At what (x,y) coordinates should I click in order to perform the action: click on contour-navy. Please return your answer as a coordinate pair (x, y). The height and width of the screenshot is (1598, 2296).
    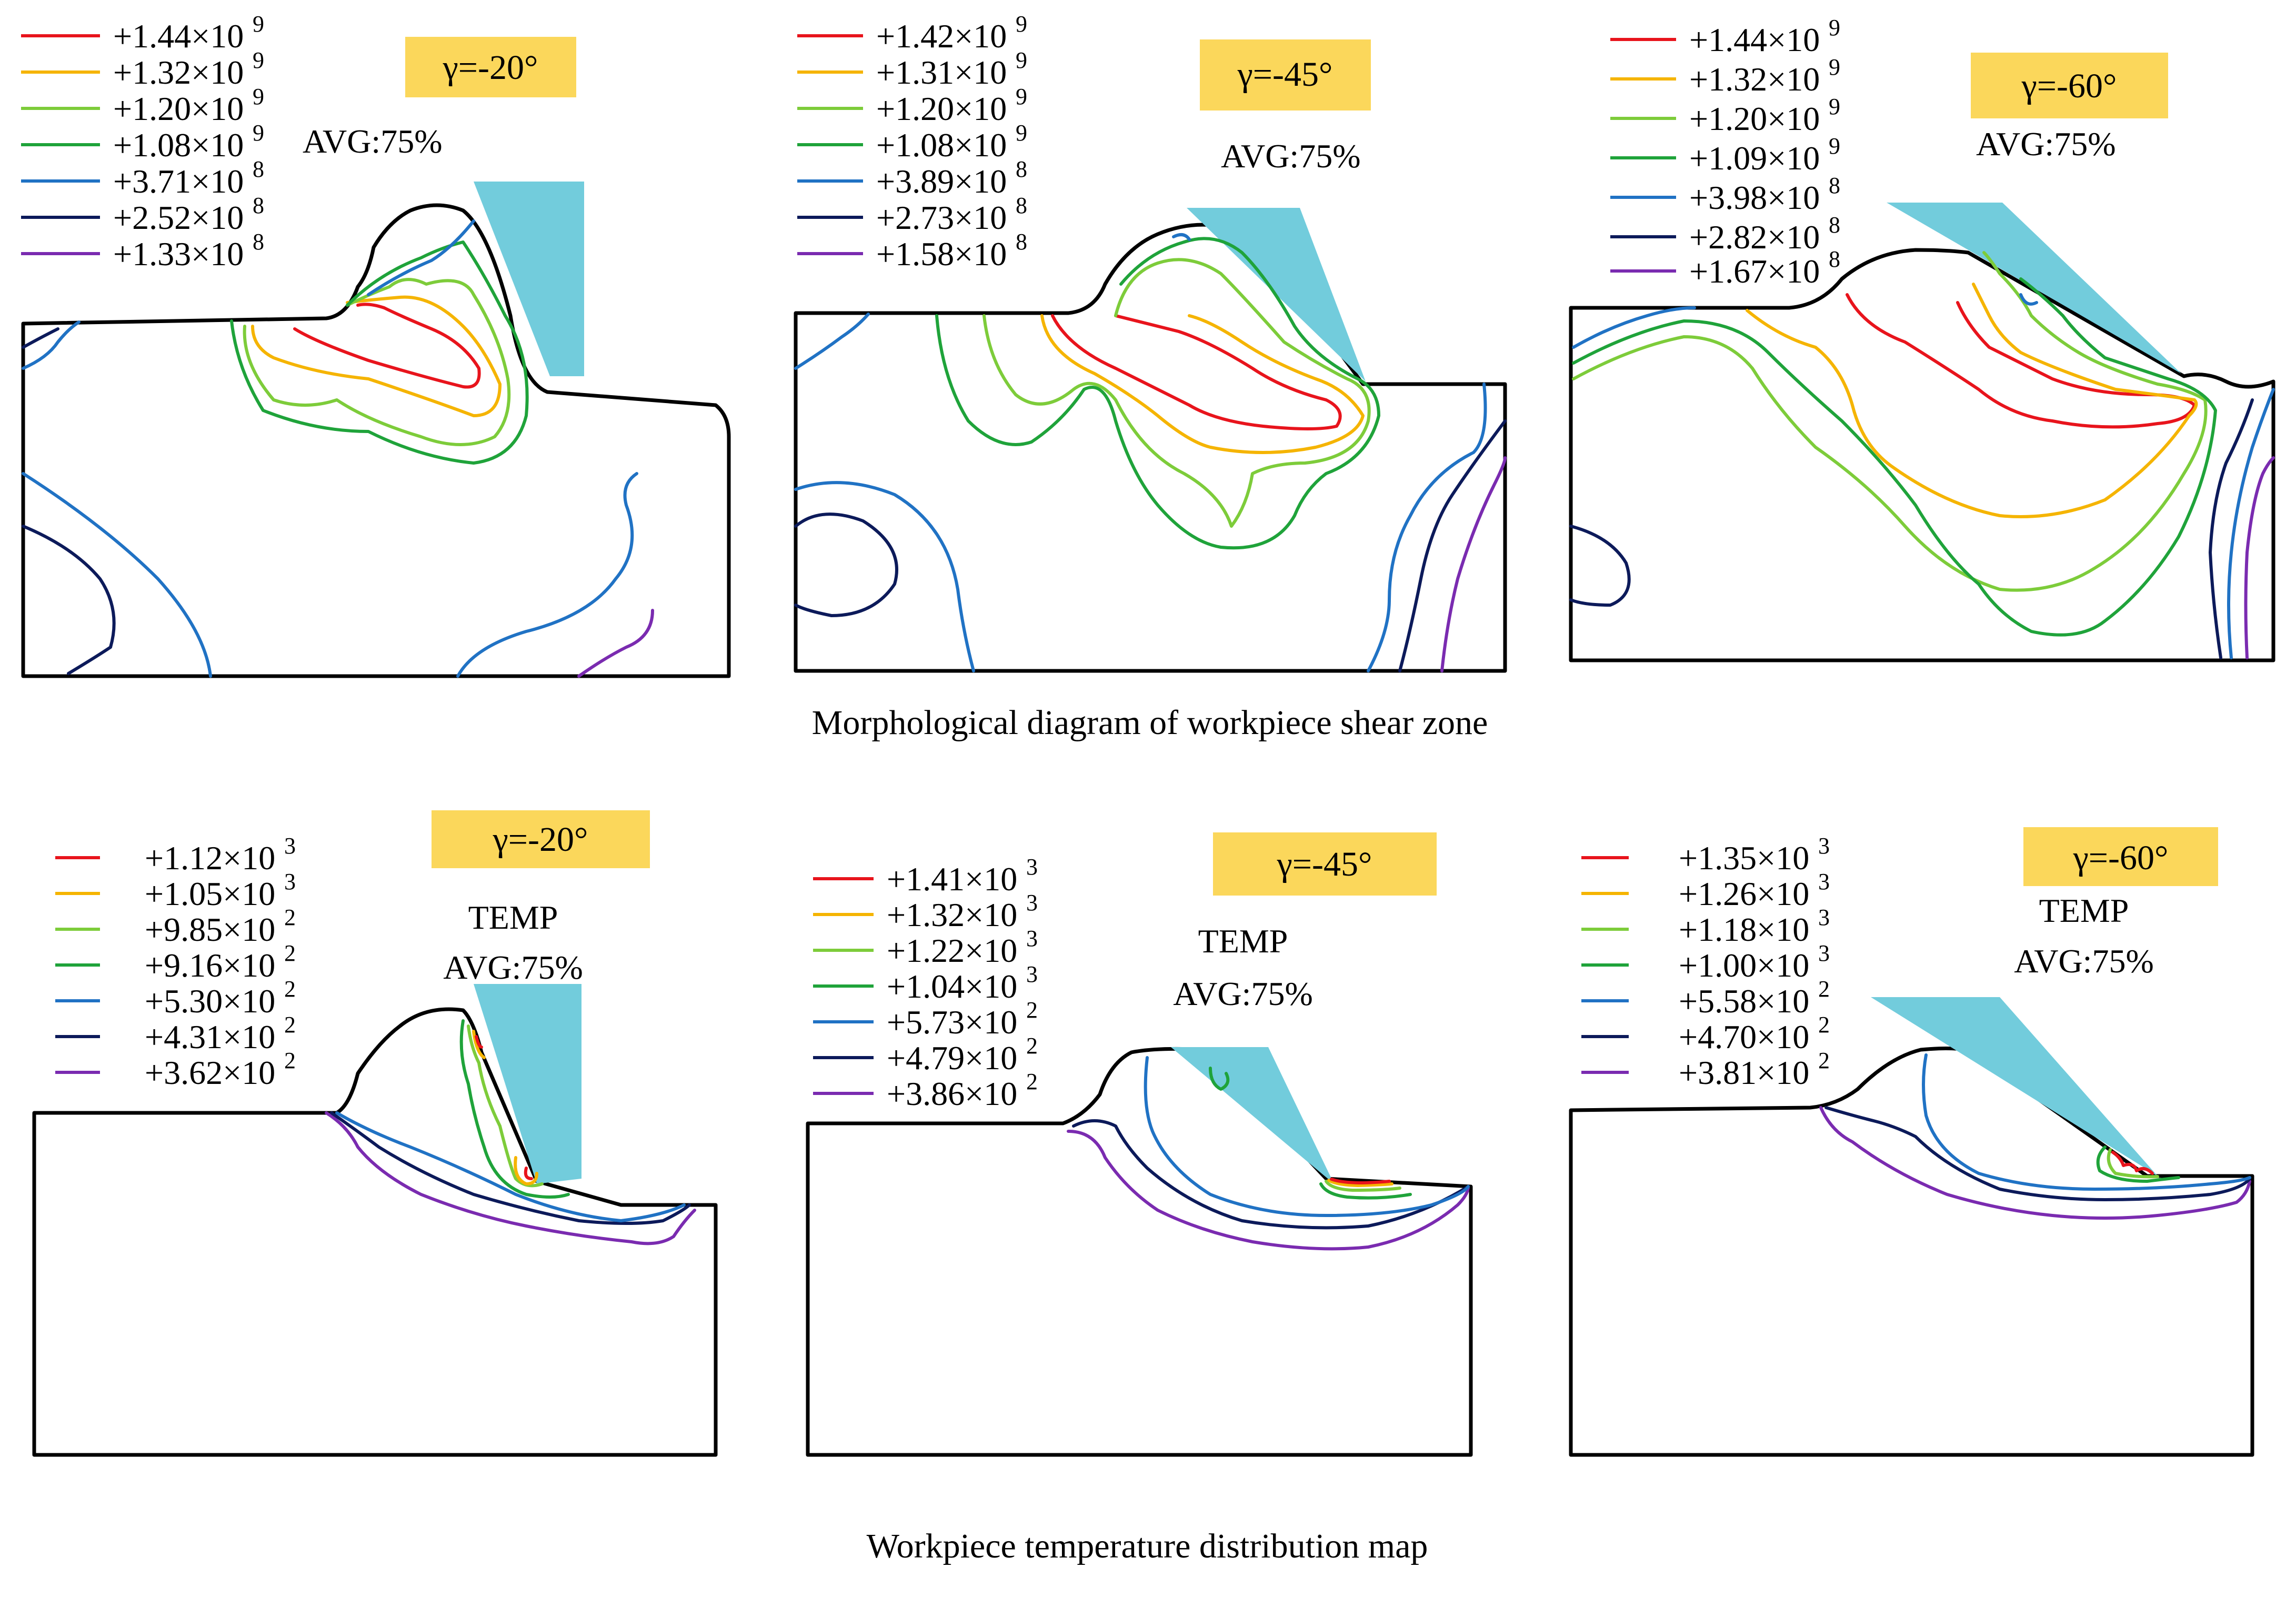
    Looking at the image, I should click on (510, 1168).